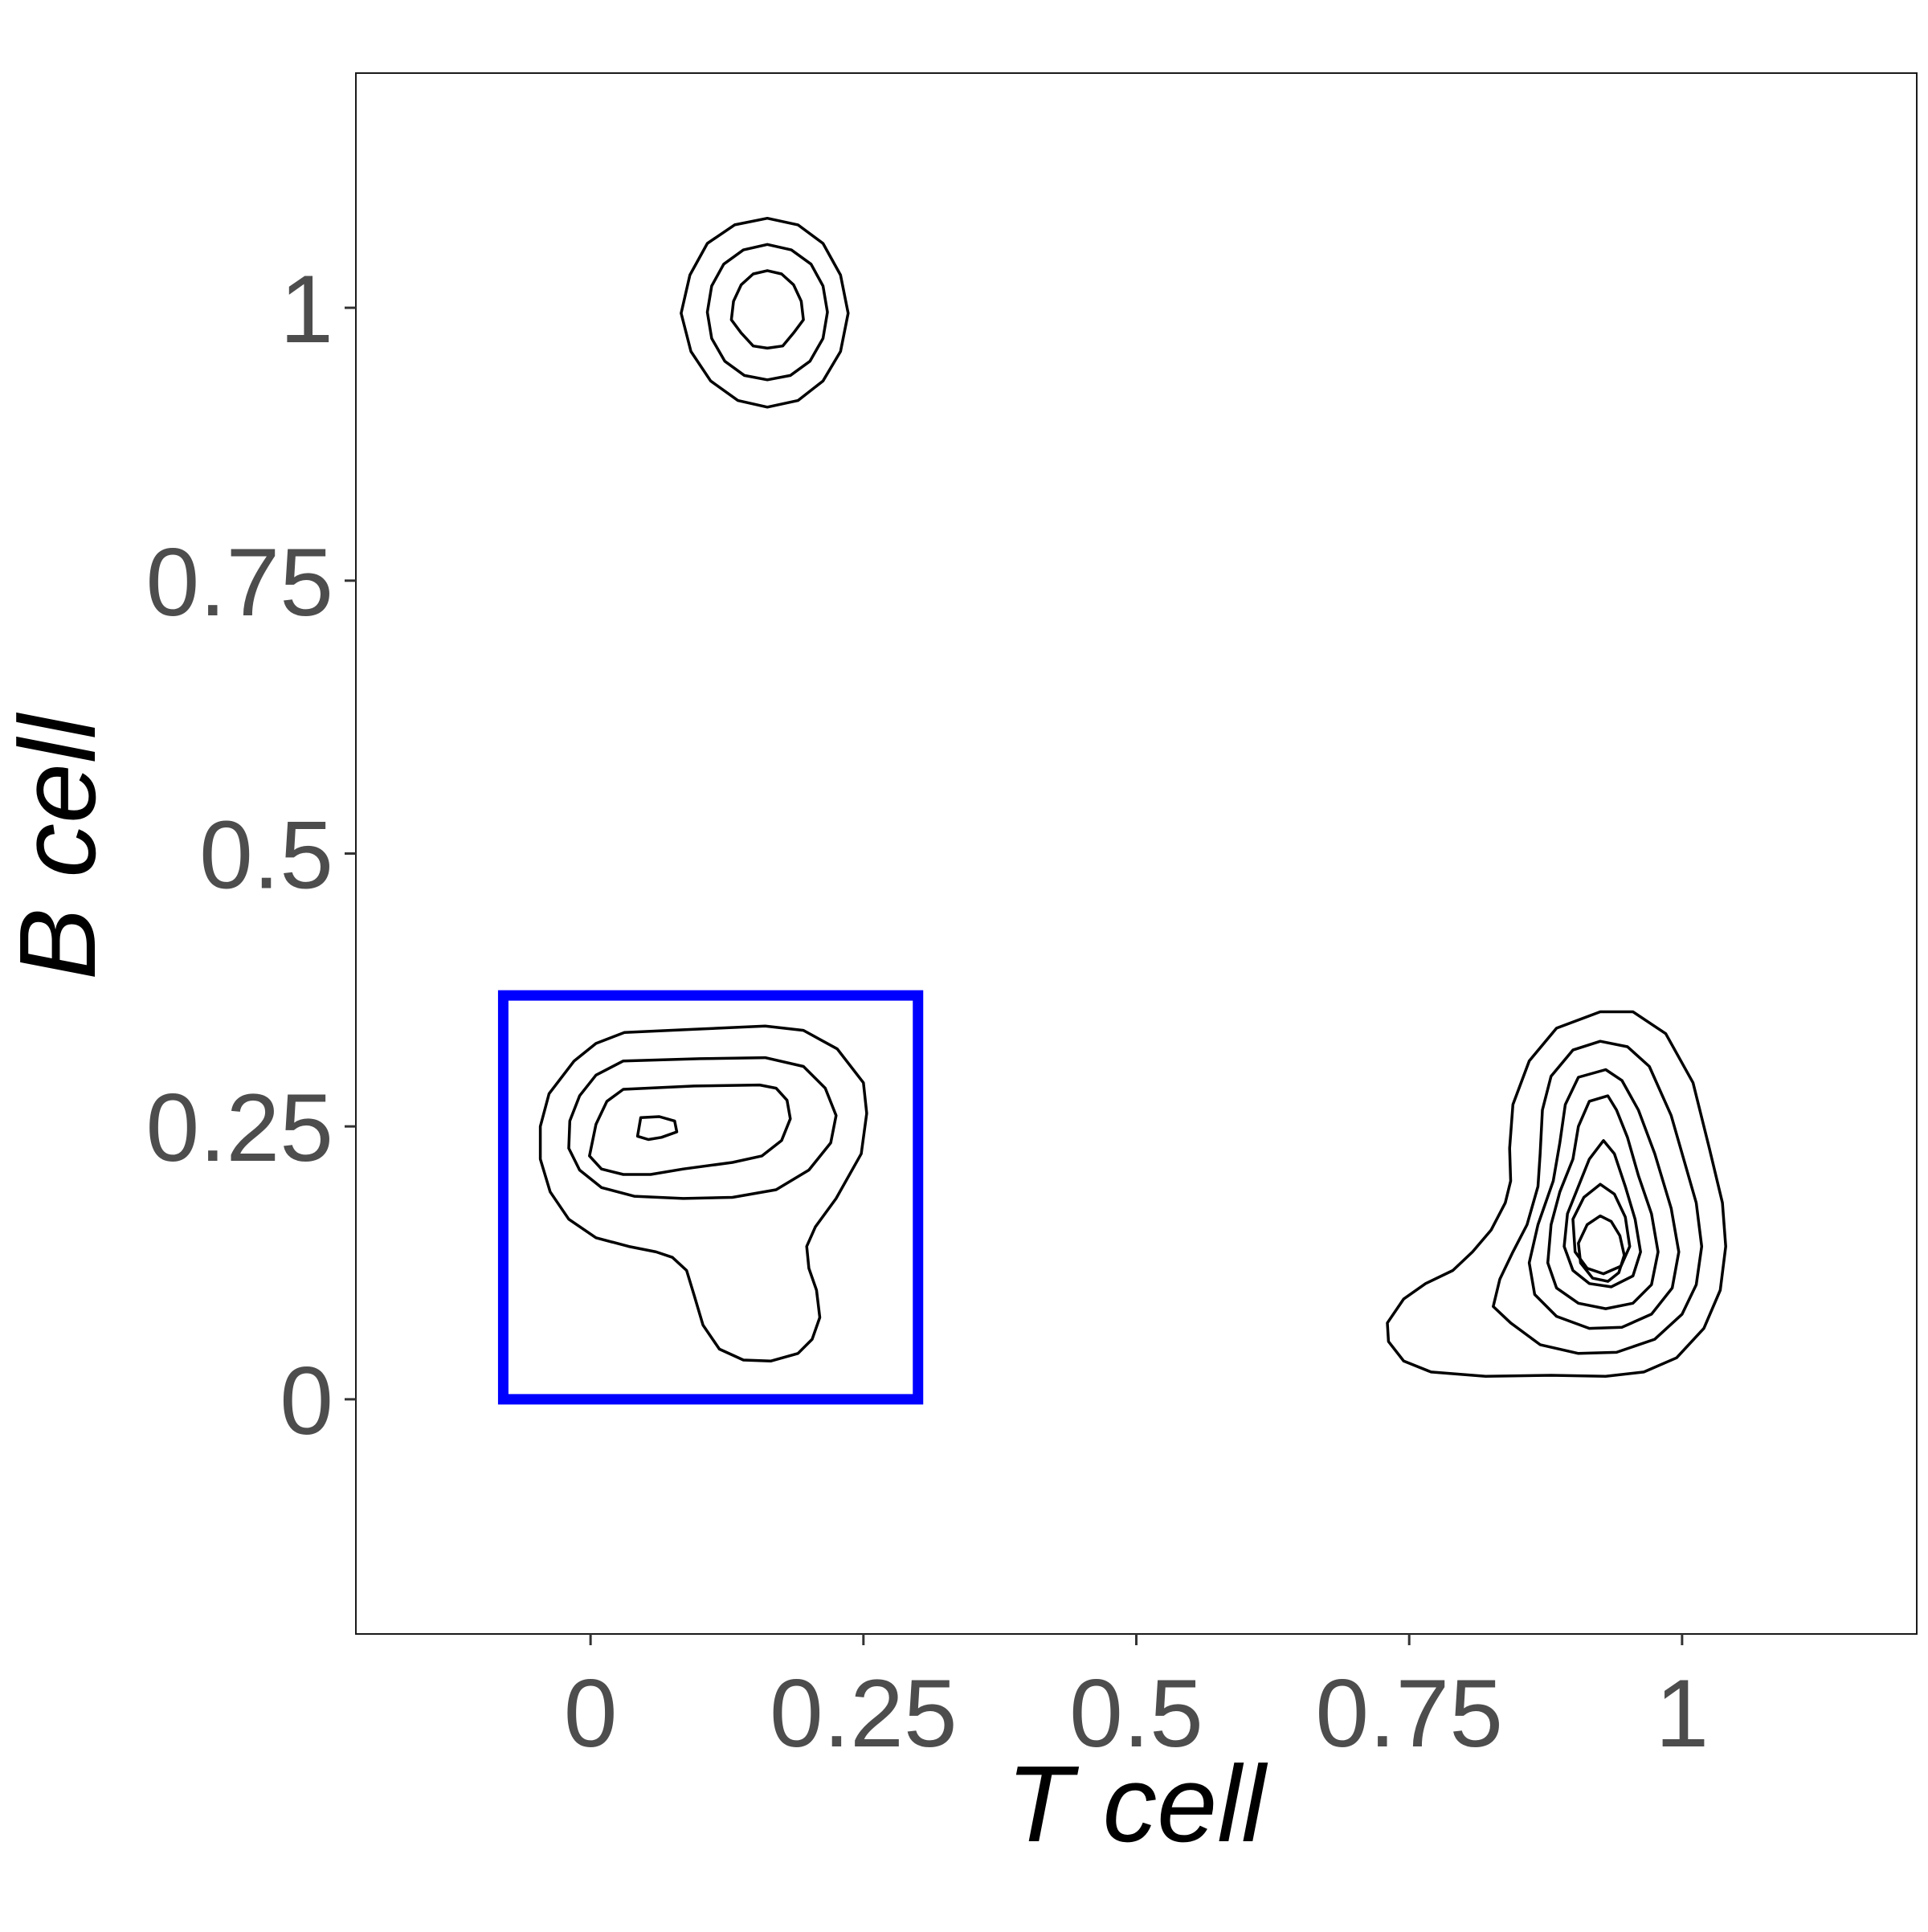 Image resolution: width=1928 pixels, height=1932 pixels. What do you see at coordinates (591, 1713) in the screenshot?
I see `x-tick-label: 0` at bounding box center [591, 1713].